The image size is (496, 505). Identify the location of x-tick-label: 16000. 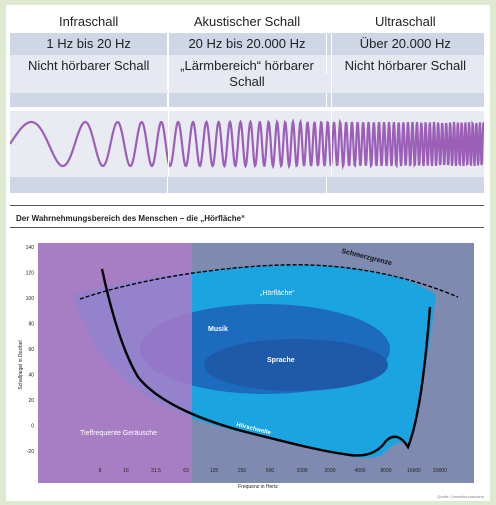
(414, 471).